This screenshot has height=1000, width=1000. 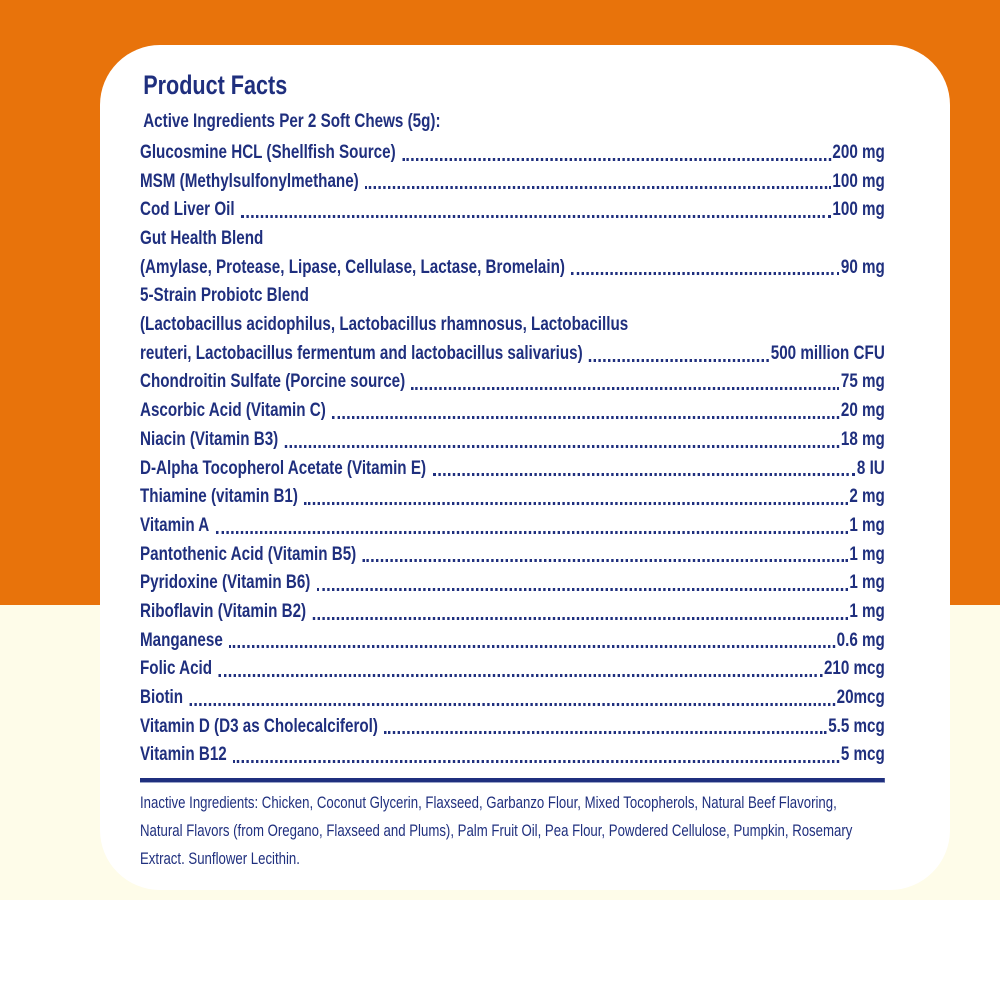 I want to click on ingredient-row: Manganese 0.6 mg, so click(x=512, y=641).